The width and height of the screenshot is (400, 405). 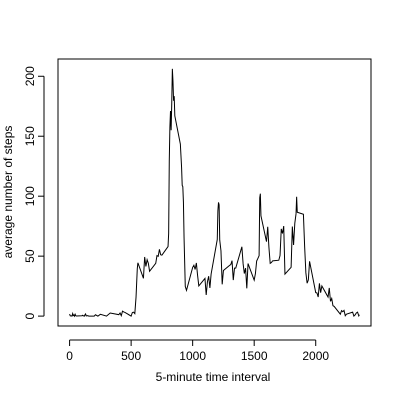 I want to click on y-tick-label: 0, so click(x=30, y=315).